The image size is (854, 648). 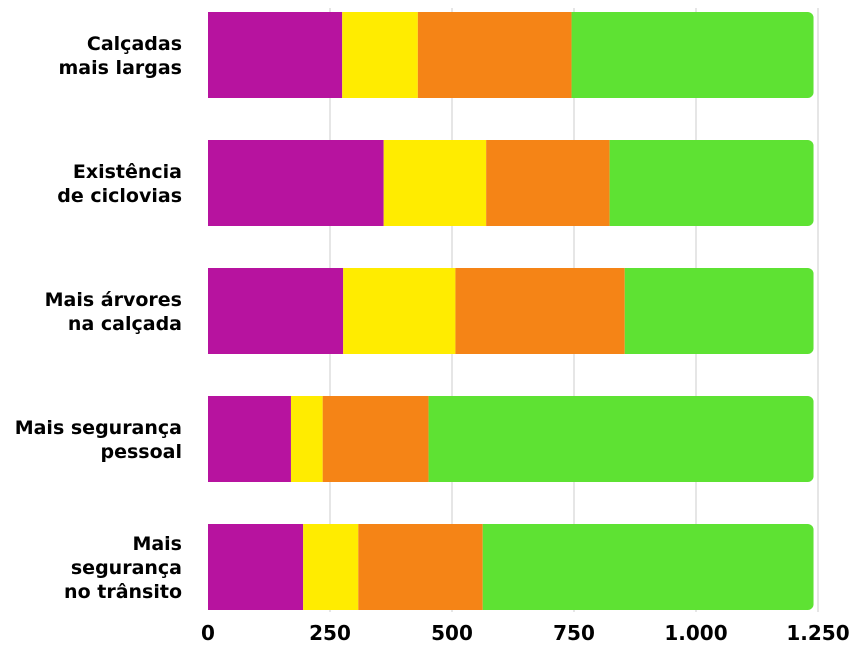 I want to click on x-tick-label-3: 750, so click(x=574, y=633).